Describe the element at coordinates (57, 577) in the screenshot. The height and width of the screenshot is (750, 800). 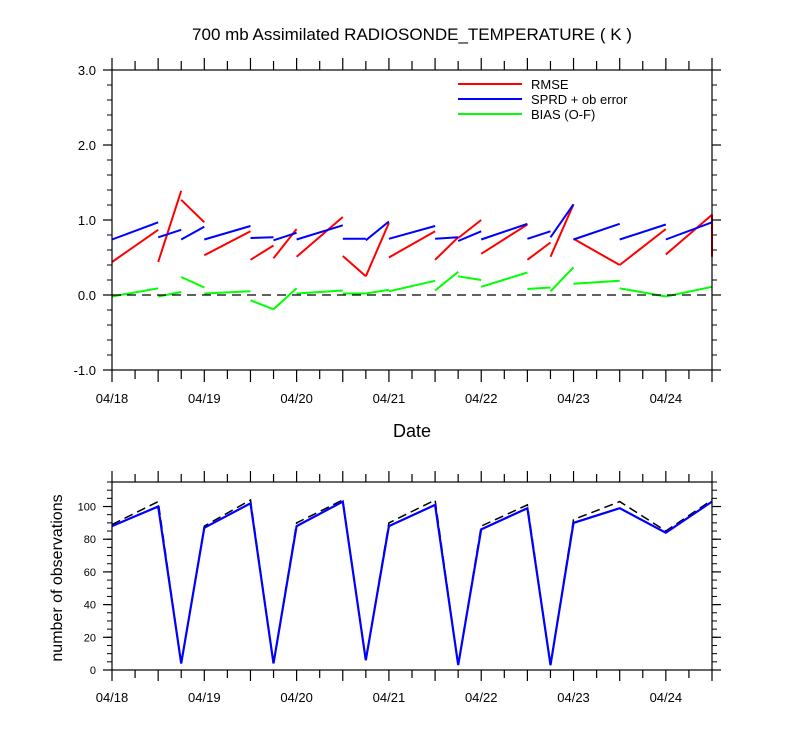
I see `bottom-y-axis-label: number of observations` at that location.